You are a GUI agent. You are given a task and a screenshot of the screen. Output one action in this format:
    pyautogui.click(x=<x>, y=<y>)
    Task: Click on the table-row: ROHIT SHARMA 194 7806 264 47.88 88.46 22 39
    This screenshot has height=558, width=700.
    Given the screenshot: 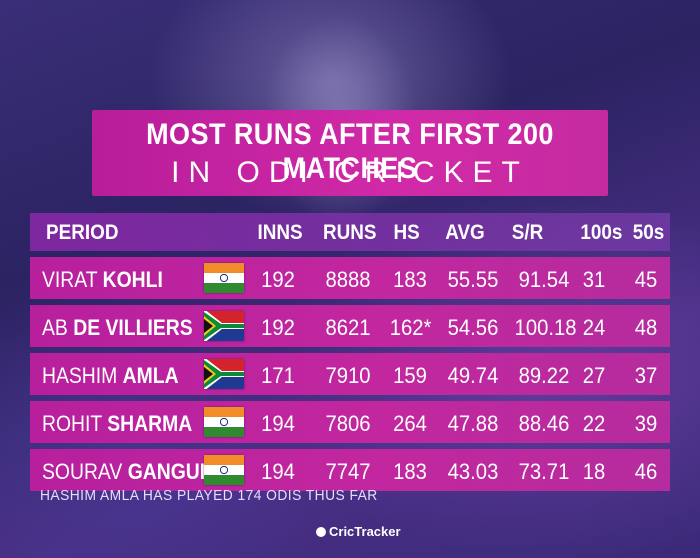 What is the action you would take?
    pyautogui.click(x=350, y=422)
    